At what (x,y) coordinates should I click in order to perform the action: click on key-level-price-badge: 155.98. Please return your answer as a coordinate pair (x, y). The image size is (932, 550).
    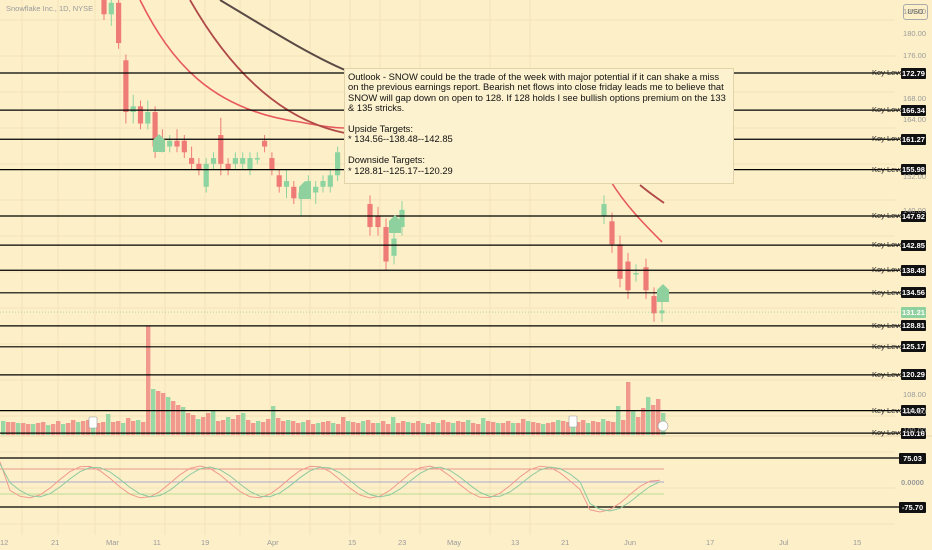
    Looking at the image, I should click on (913, 170).